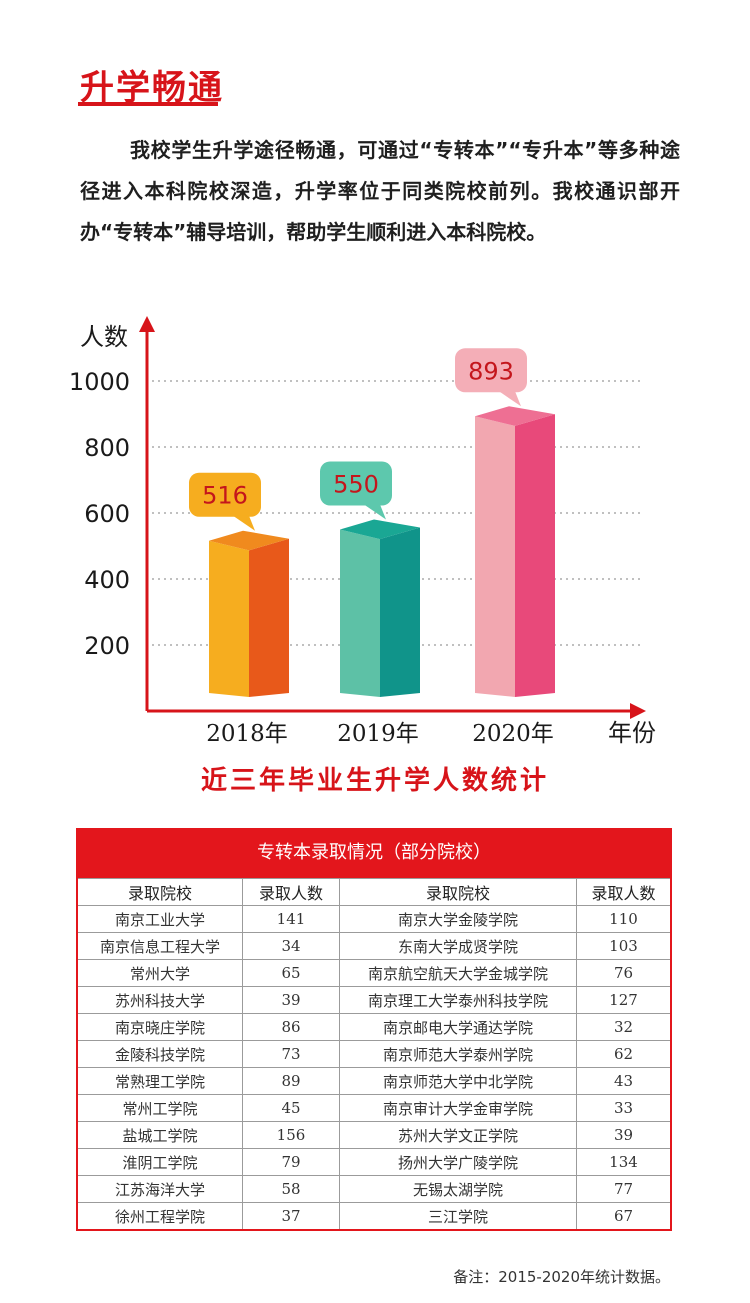  I want to click on school-cell: 无锡太湖学院, so click(458, 1189).